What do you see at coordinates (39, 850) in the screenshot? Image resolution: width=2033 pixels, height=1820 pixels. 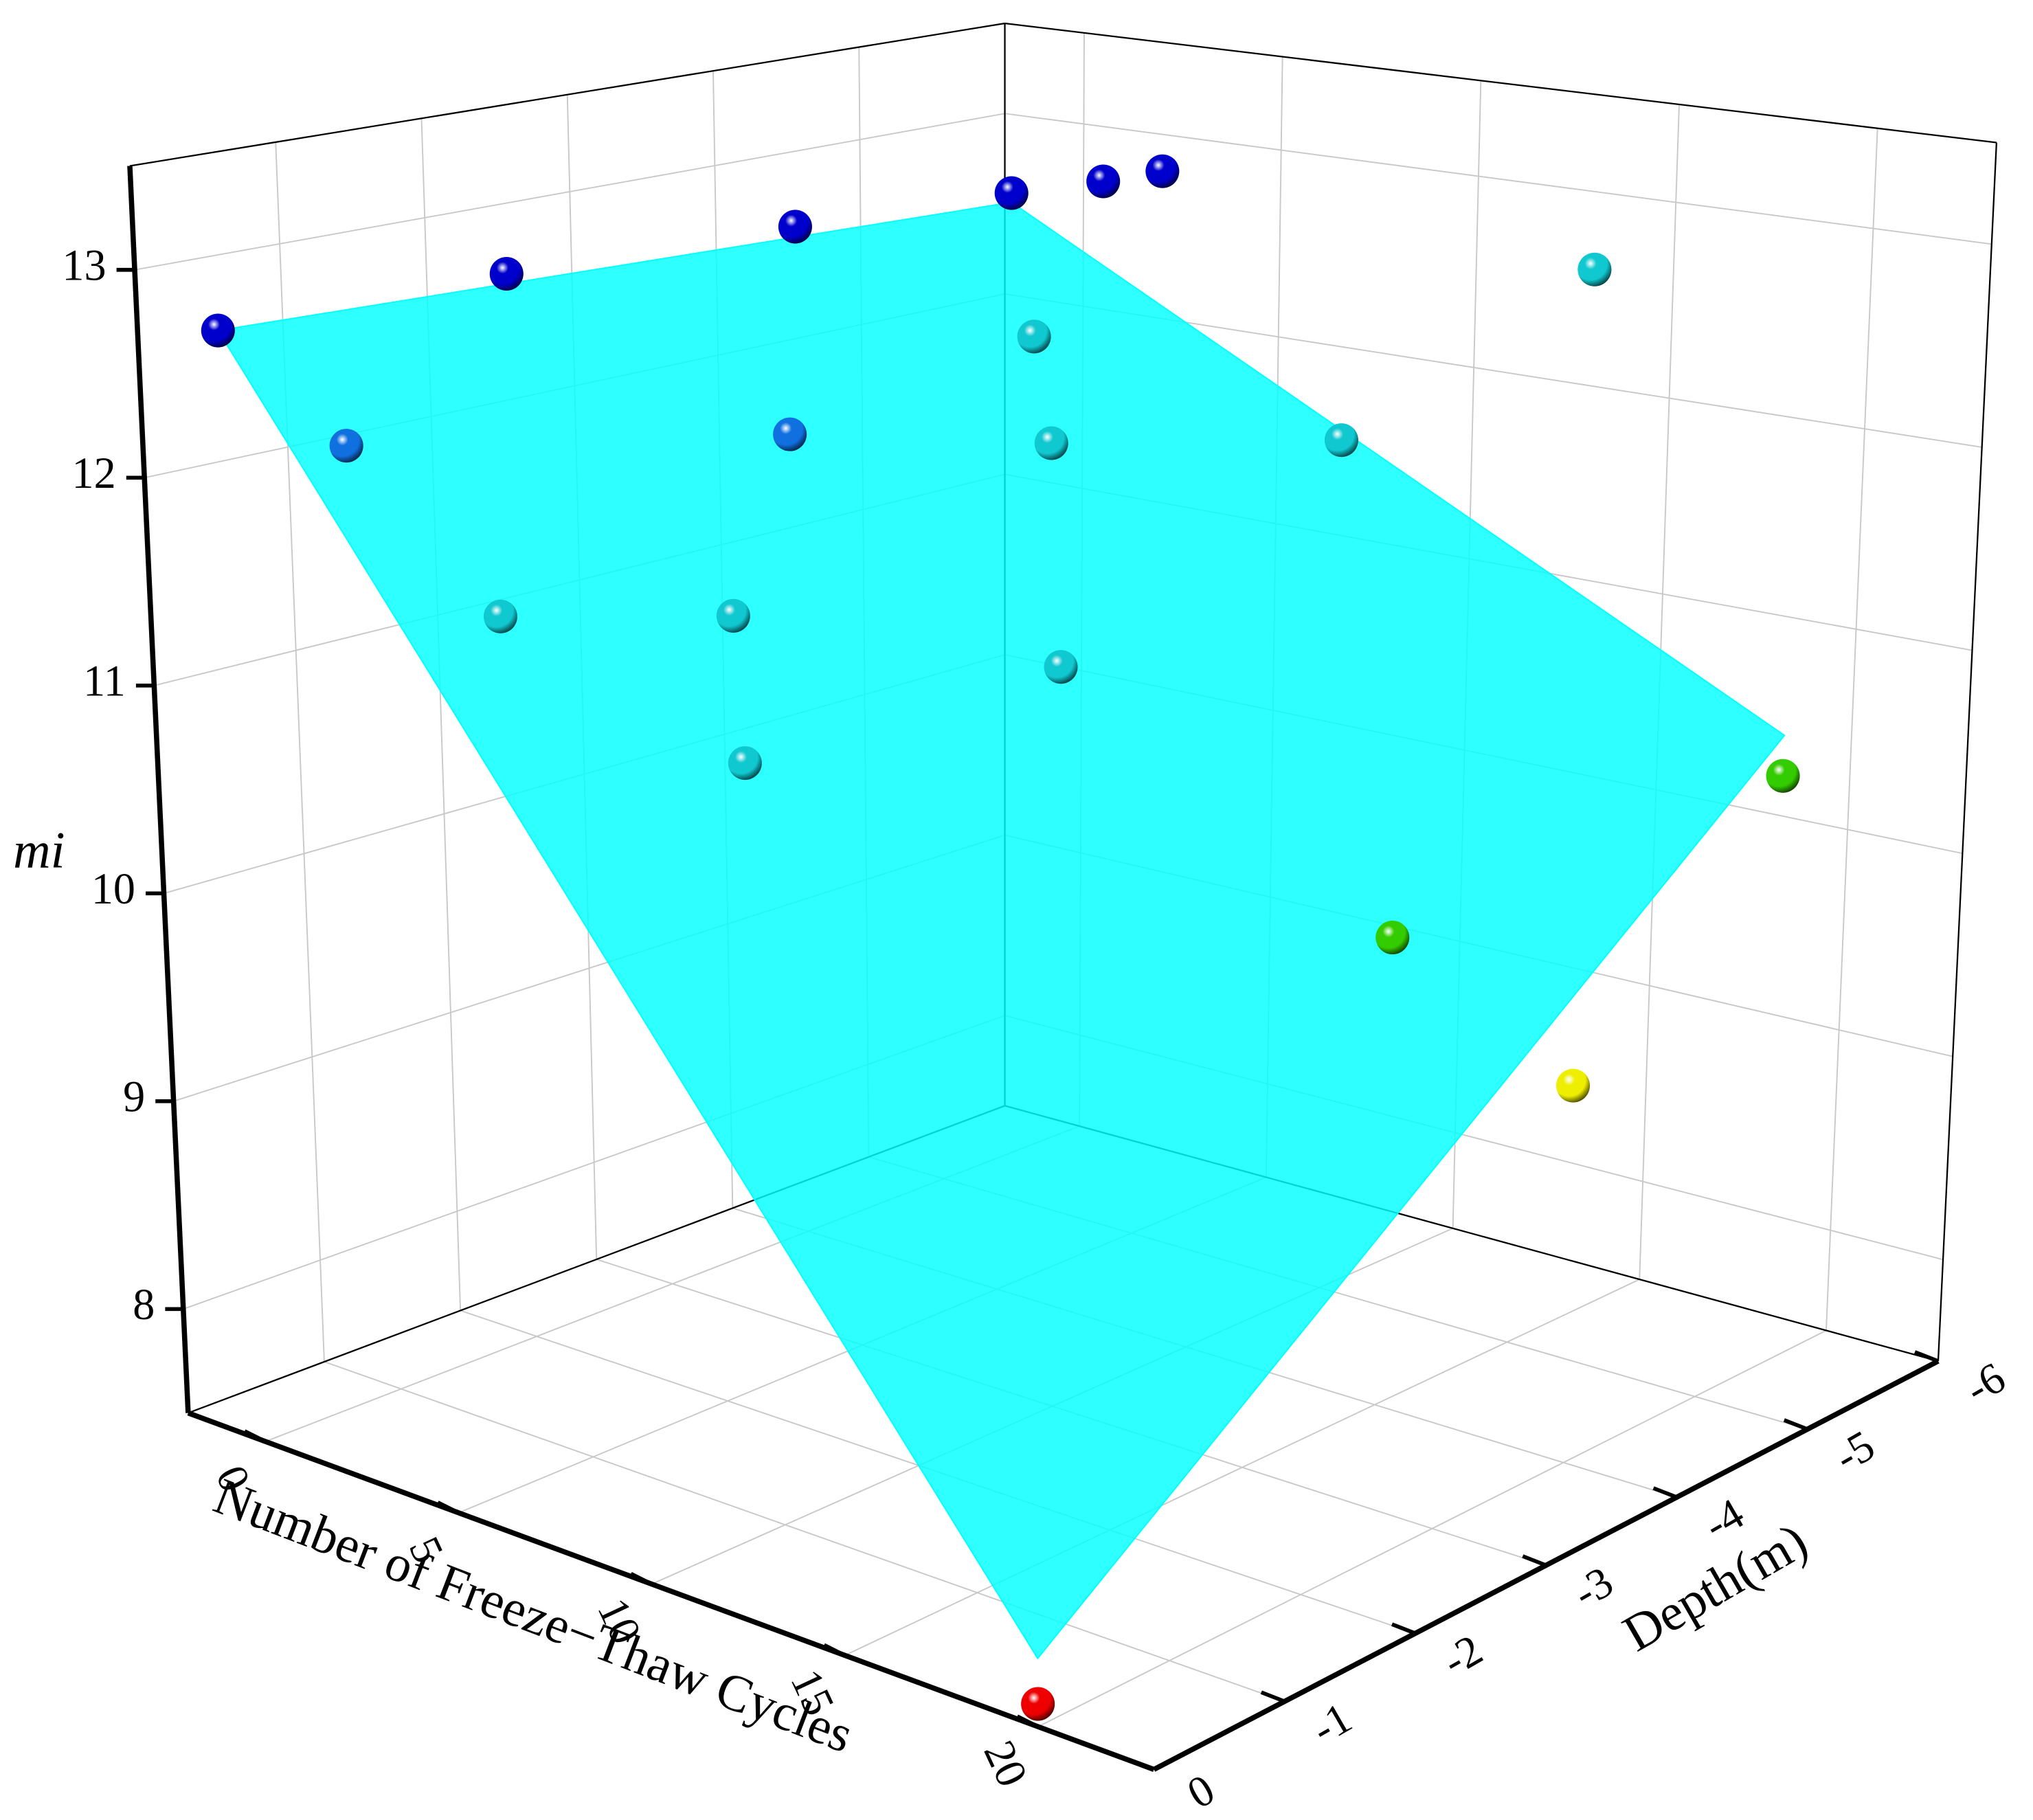 I see `z-axis-title: mi` at bounding box center [39, 850].